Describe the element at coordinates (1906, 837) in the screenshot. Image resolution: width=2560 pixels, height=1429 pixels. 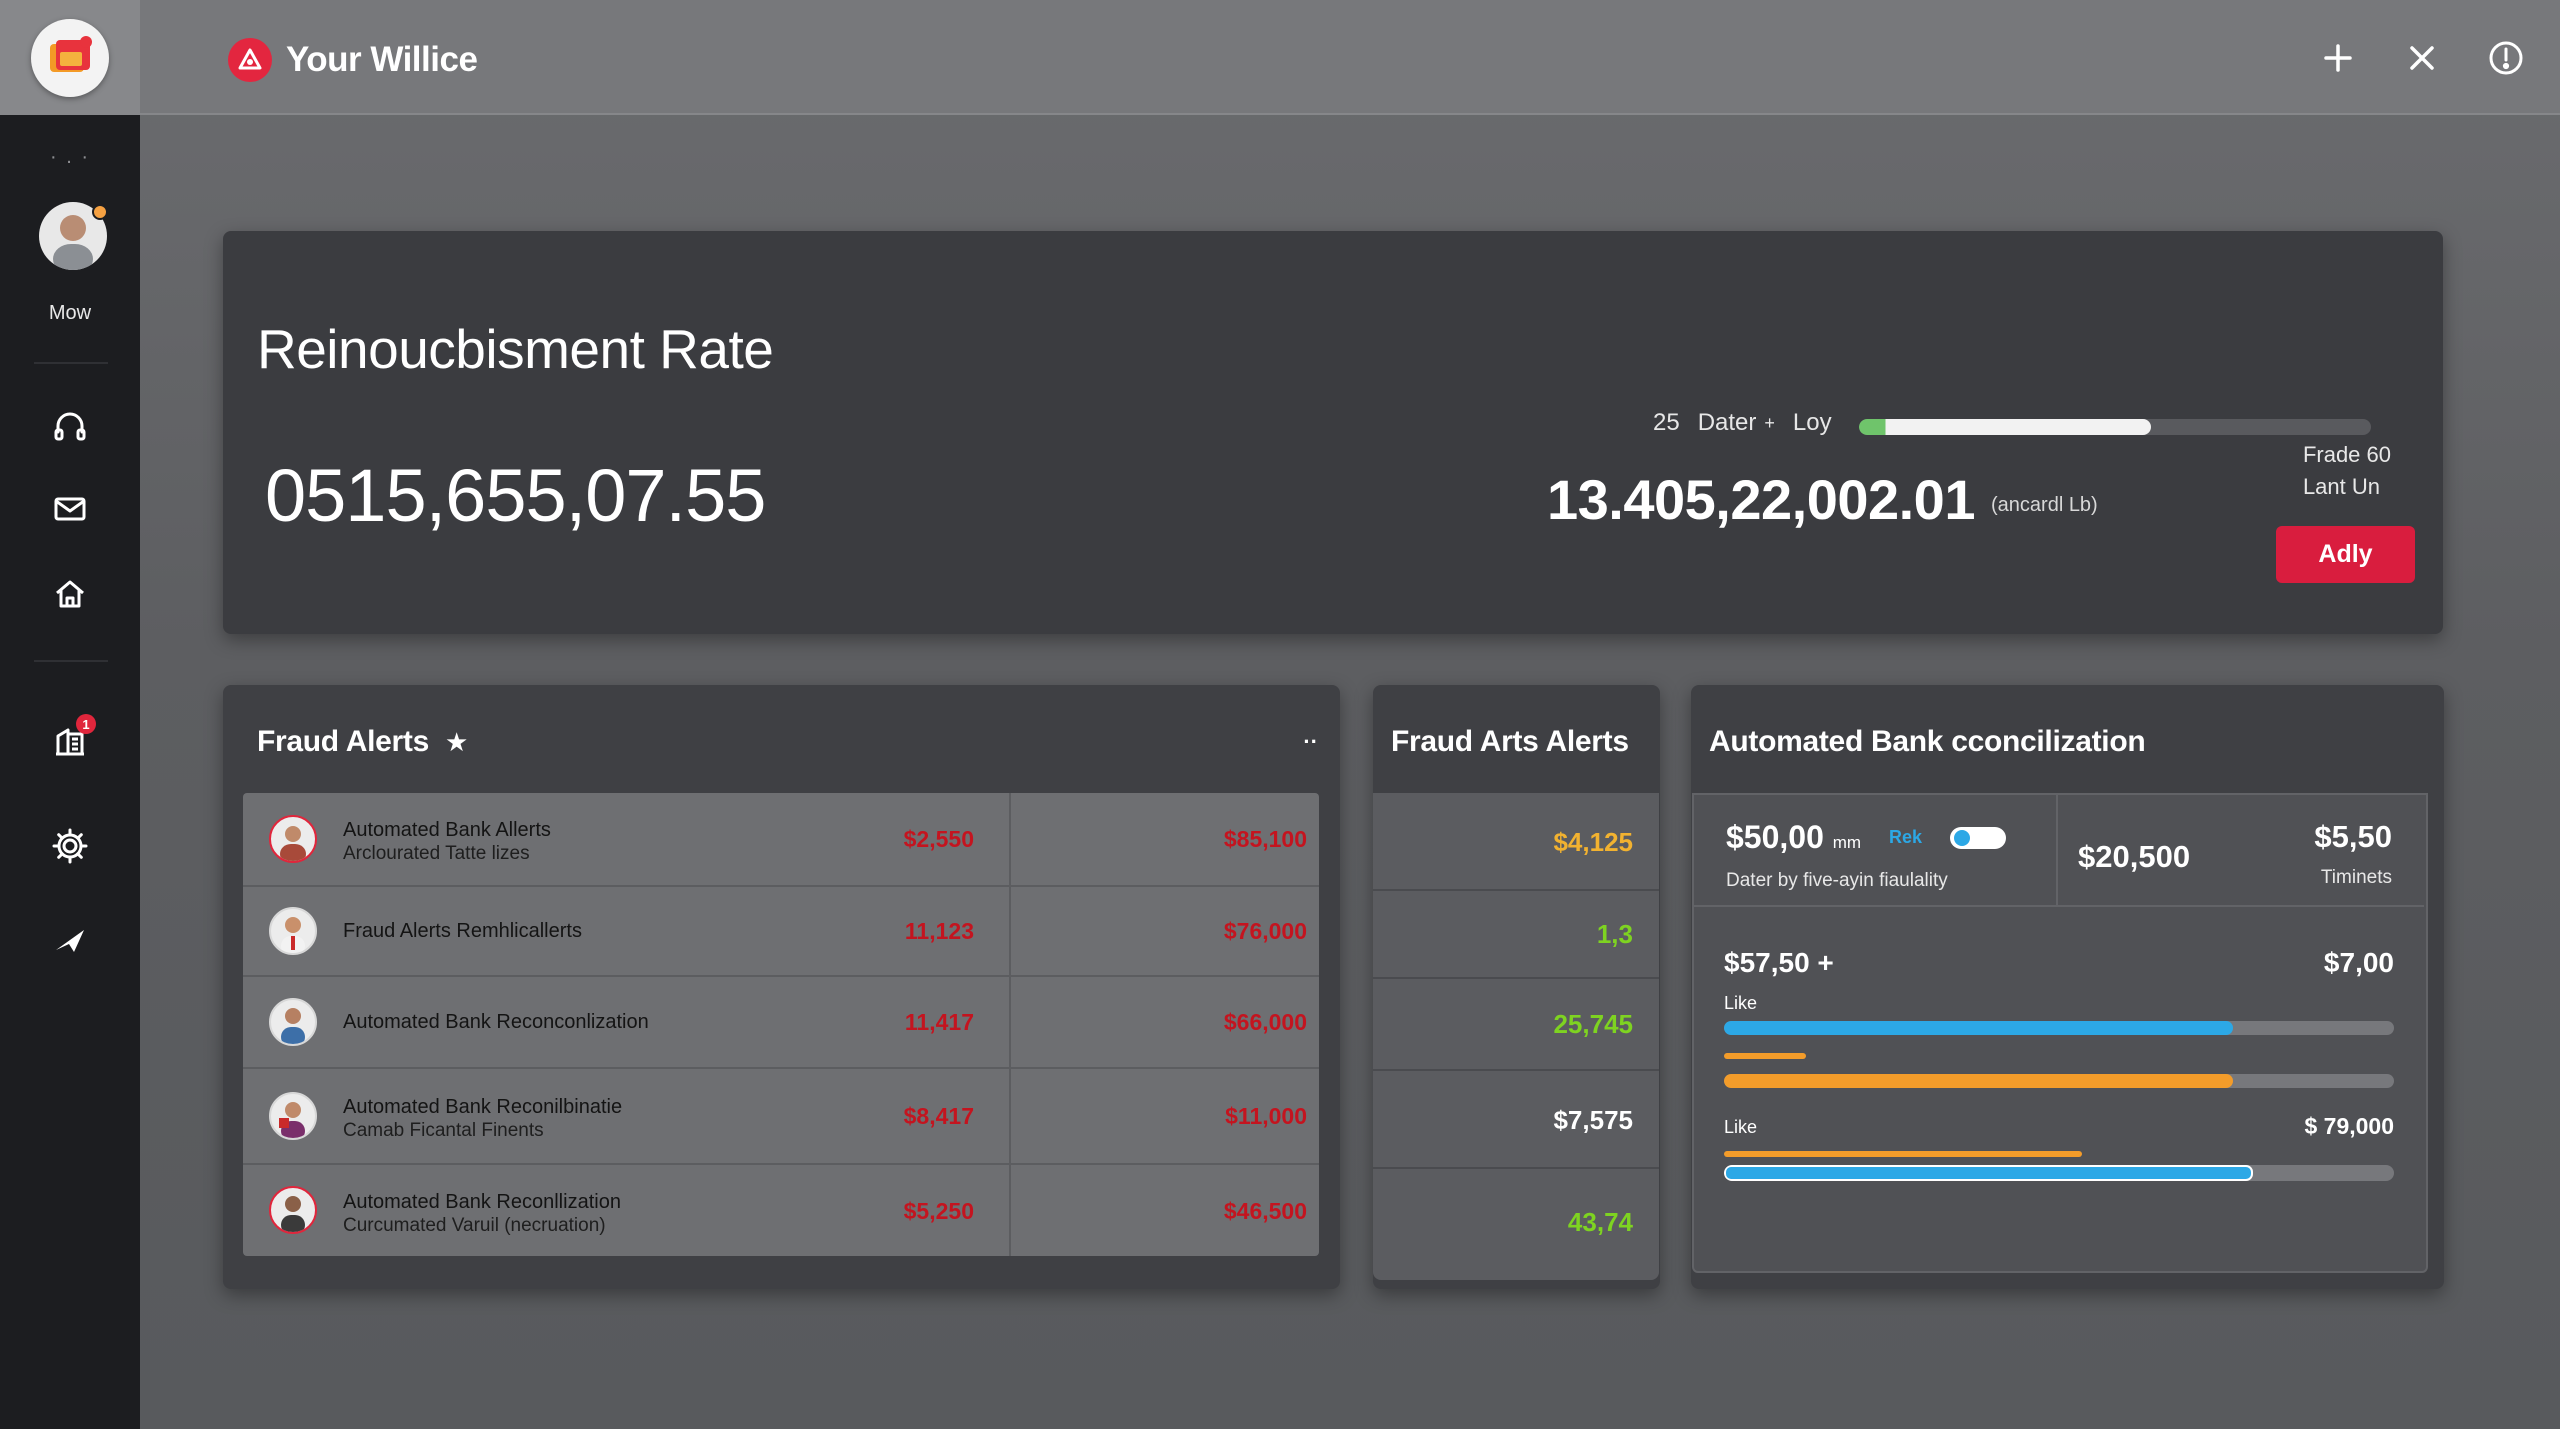
I see `tag-label: Rek` at that location.